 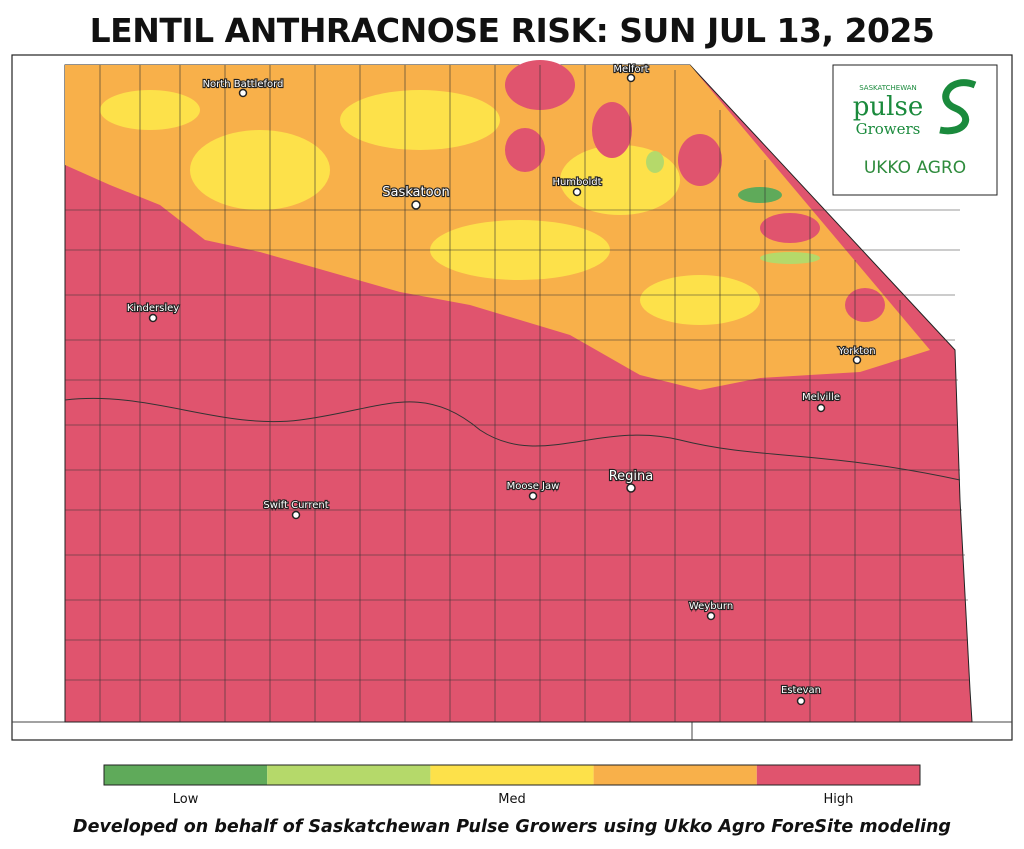 I want to click on city-label: Regina, so click(x=631, y=476).